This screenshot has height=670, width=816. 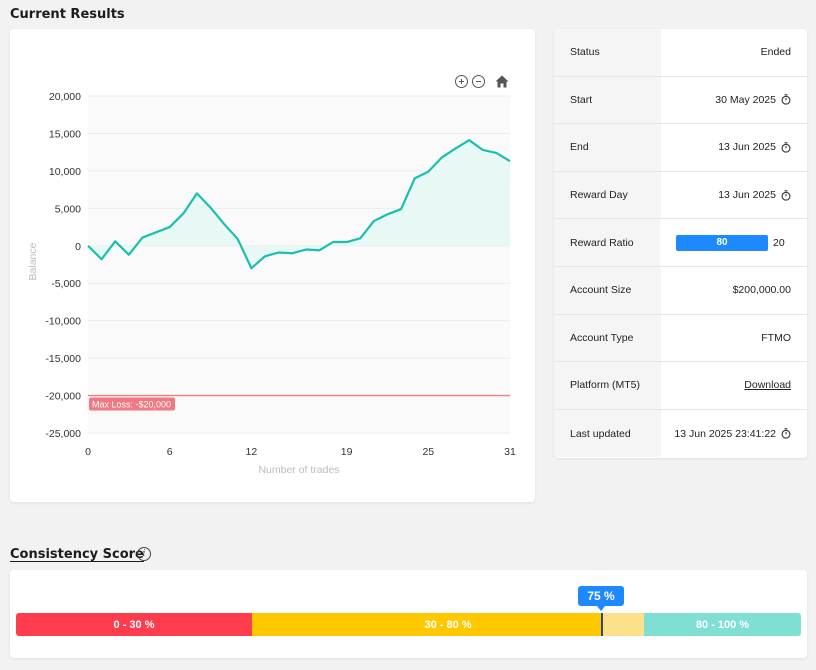 I want to click on info-row-value-cell: $200,000.00, so click(x=734, y=290).